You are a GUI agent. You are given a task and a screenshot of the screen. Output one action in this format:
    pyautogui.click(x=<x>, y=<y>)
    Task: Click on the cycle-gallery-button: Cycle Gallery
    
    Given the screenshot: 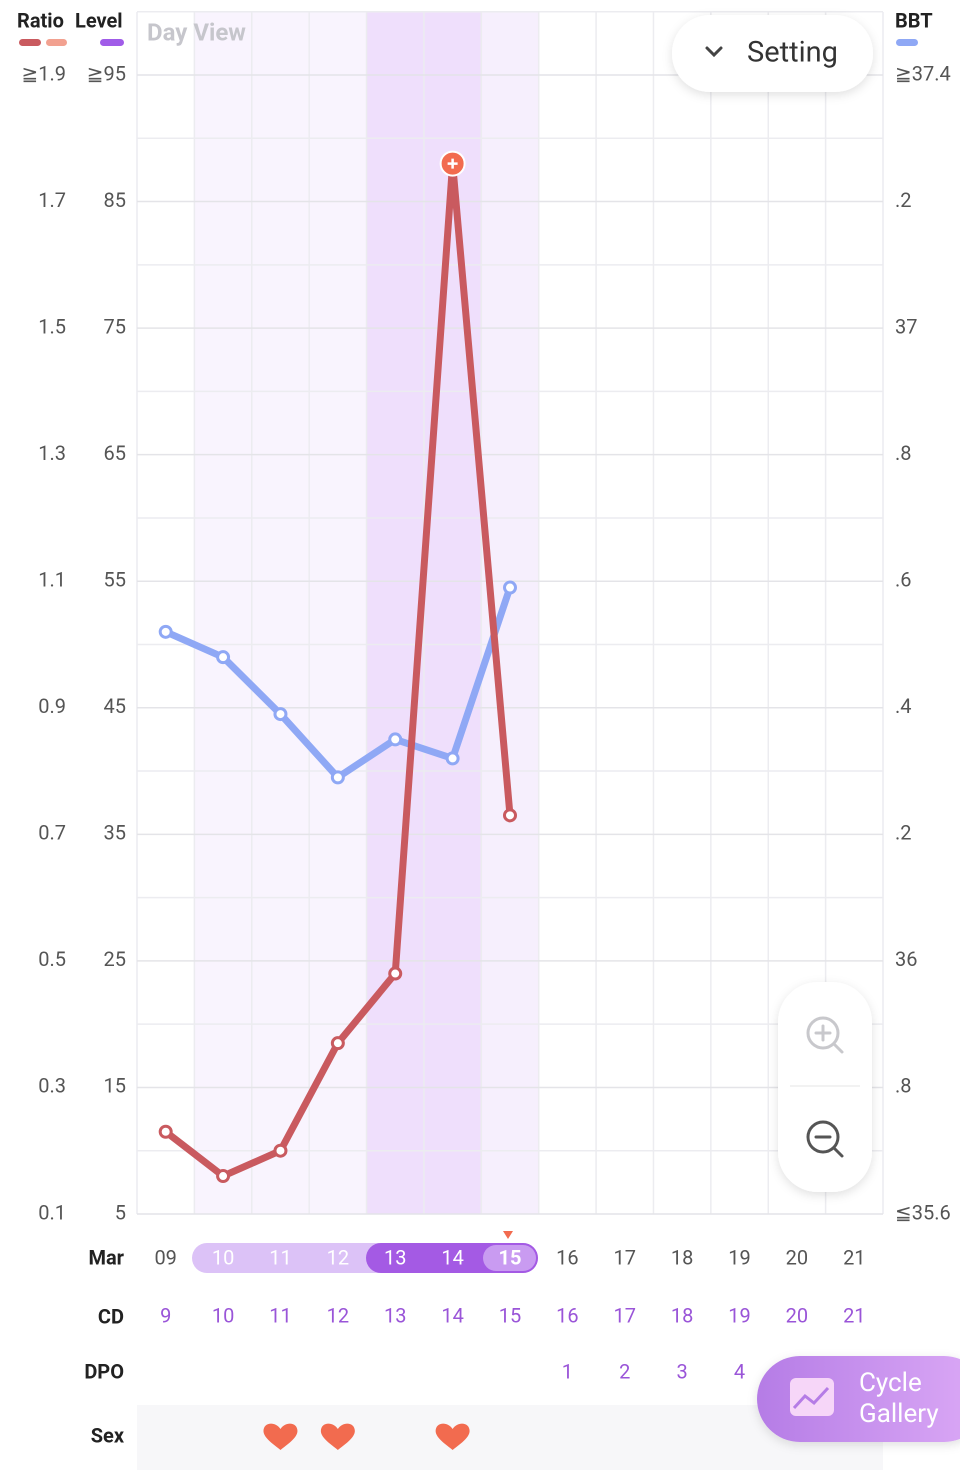 What is the action you would take?
    pyautogui.click(x=858, y=1399)
    